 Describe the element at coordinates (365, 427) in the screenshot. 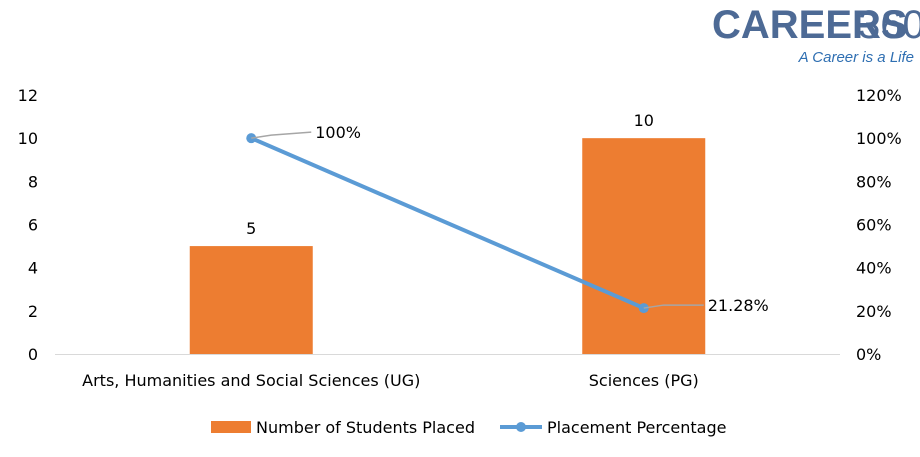

I see `legend-label-bar: Number of Students Placed` at that location.